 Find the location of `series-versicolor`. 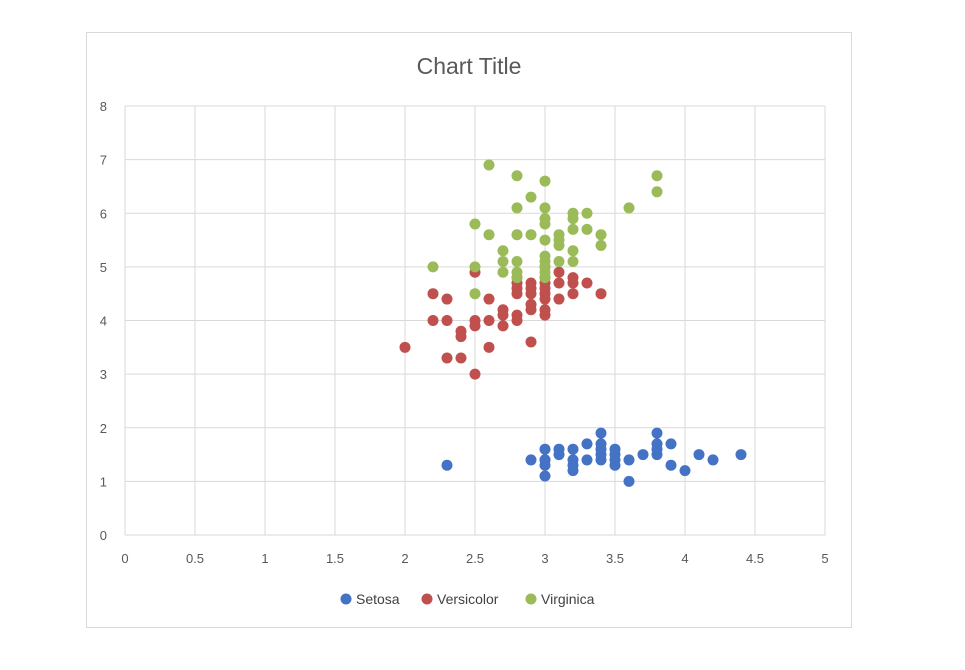

series-versicolor is located at coordinates (503, 320).